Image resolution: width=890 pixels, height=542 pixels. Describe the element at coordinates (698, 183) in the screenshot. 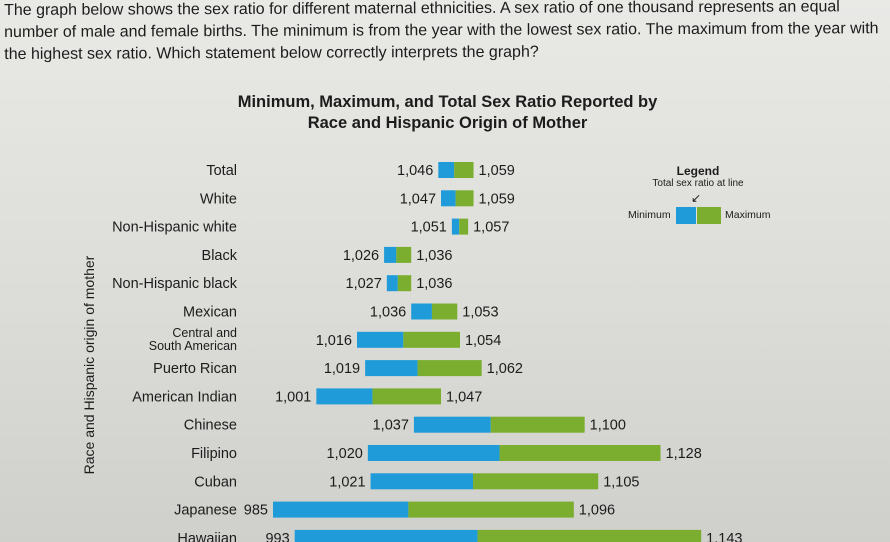

I see `legend-subtitle: Total sex ratio at line` at that location.